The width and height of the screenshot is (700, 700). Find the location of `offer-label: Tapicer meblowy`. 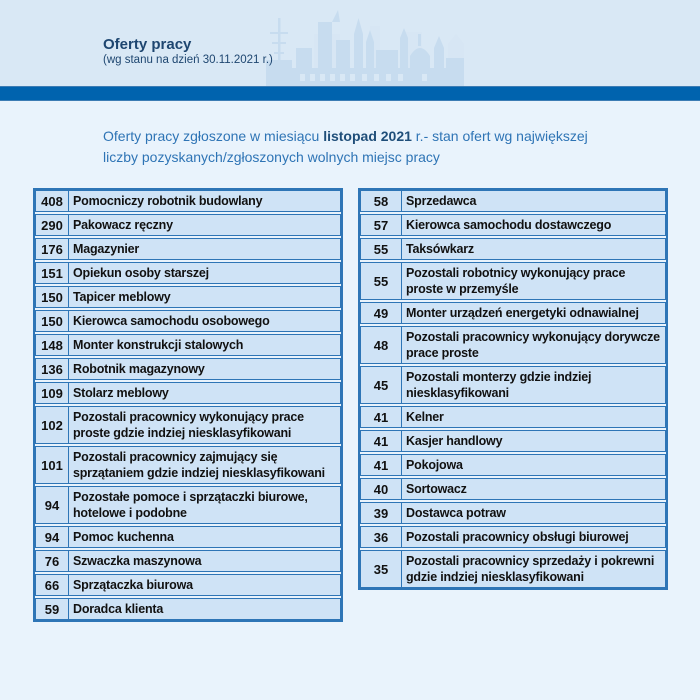

offer-label: Tapicer meblowy is located at coordinates (122, 297).